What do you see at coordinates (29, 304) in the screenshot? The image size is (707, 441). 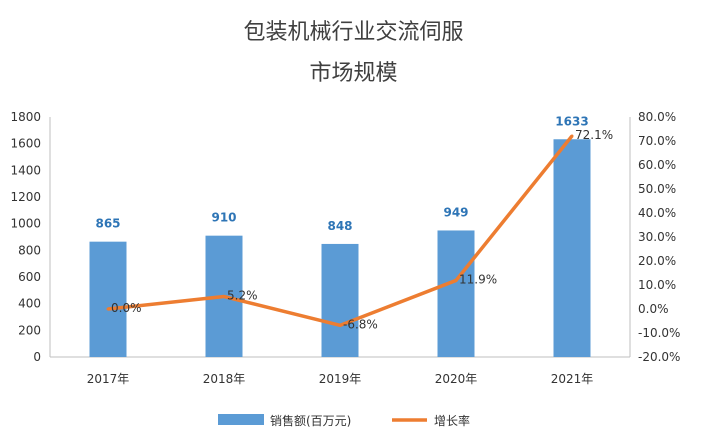 I see `y-left-tick-label: 400` at bounding box center [29, 304].